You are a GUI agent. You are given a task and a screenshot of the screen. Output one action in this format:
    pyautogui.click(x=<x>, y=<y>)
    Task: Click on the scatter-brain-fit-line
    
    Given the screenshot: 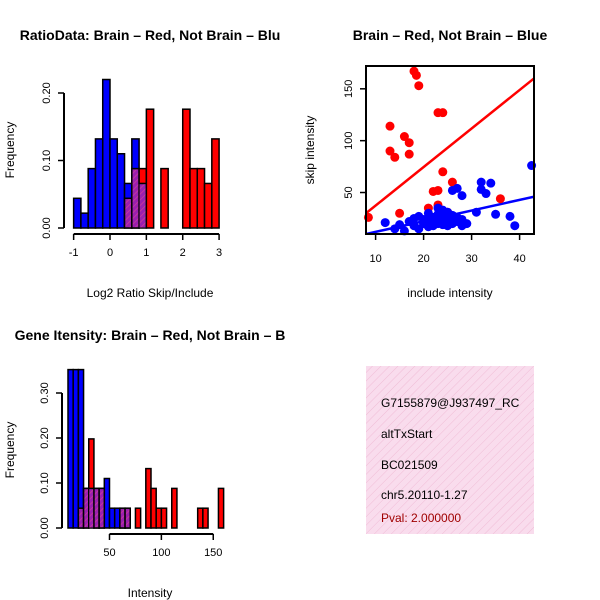 What is the action you would take?
    pyautogui.click(x=450, y=146)
    